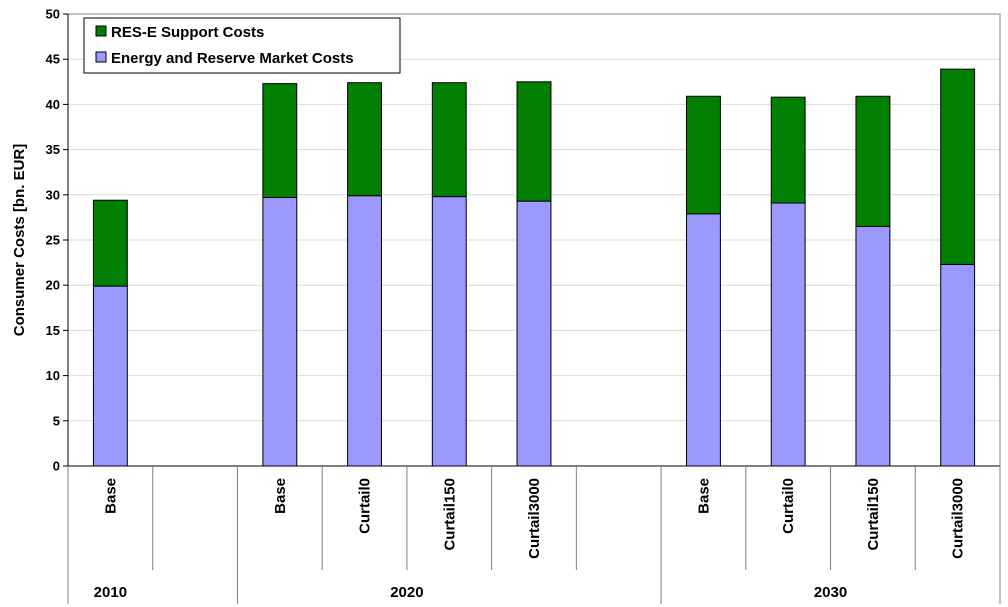  What do you see at coordinates (406, 592) in the screenshot?
I see `x-group-label: 2020` at bounding box center [406, 592].